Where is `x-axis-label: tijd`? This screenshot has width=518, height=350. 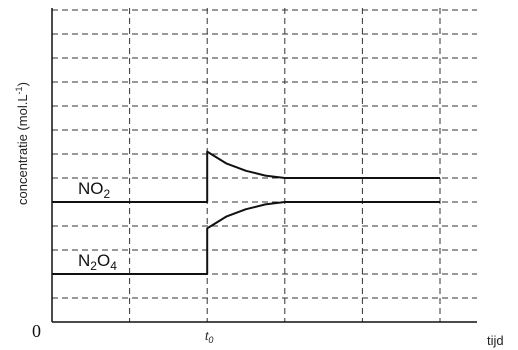
x-axis-label: tijd is located at coordinates (495, 340).